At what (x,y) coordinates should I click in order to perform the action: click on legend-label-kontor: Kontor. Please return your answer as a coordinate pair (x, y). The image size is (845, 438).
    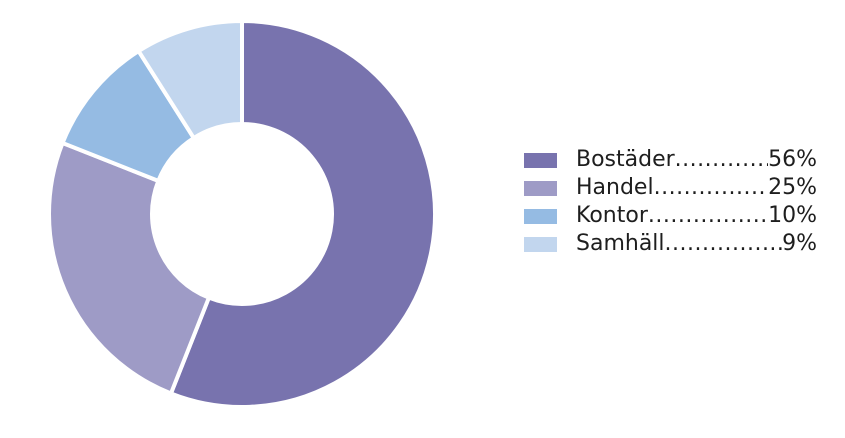
    Looking at the image, I should click on (612, 215).